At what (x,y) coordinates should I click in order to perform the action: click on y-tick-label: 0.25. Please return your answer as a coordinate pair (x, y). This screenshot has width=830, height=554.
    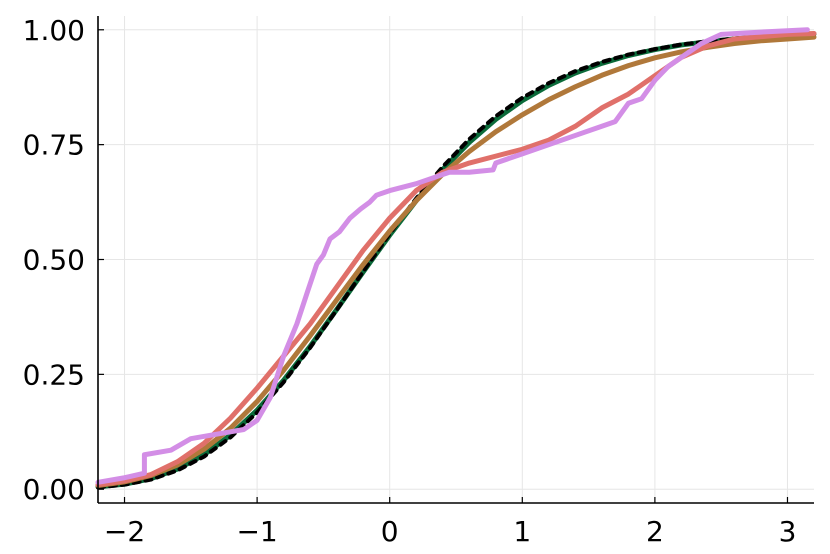
    Looking at the image, I should click on (54, 374).